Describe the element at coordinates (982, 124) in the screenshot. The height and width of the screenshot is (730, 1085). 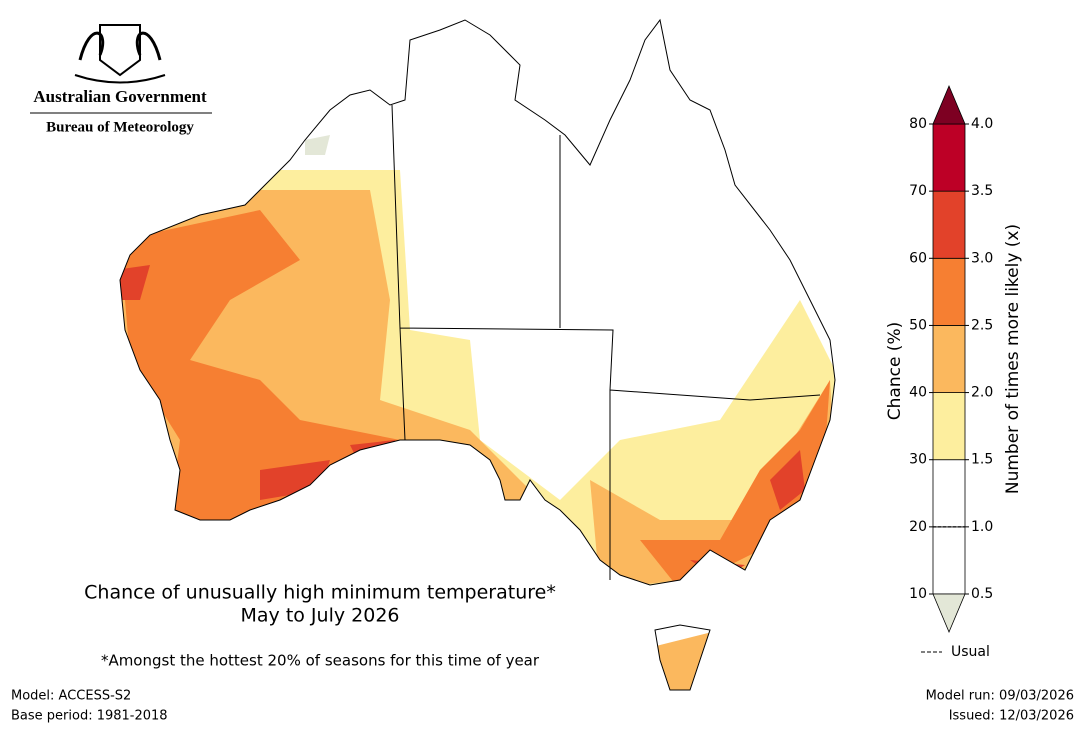
I see `tick-label: 4.0` at that location.